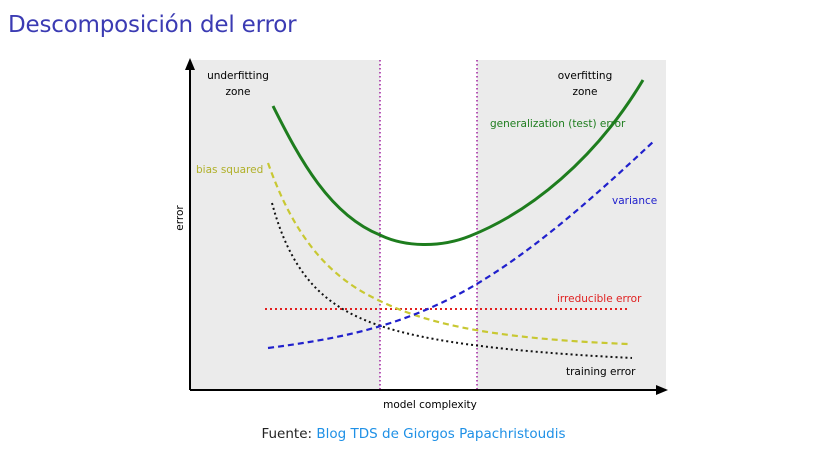  I want to click on slide-title: Descomposición del error, so click(152, 25).